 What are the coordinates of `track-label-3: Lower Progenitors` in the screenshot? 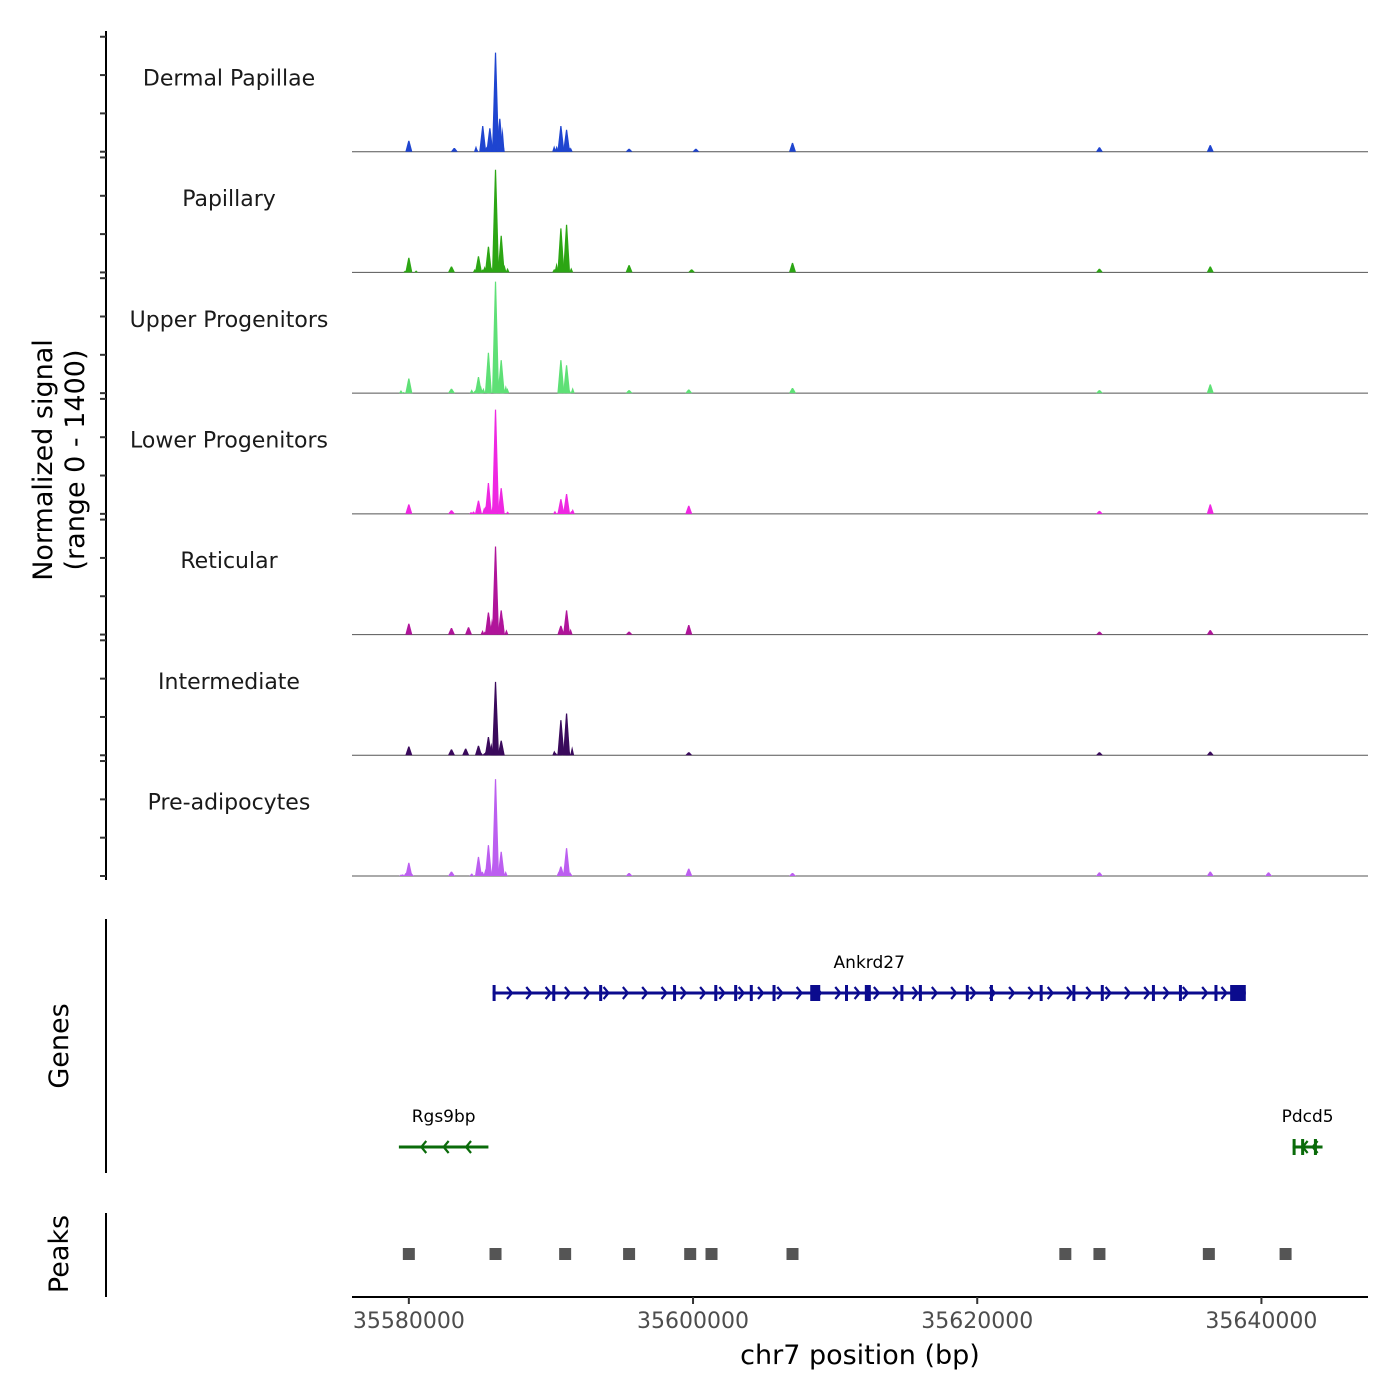 It's located at (229, 440).